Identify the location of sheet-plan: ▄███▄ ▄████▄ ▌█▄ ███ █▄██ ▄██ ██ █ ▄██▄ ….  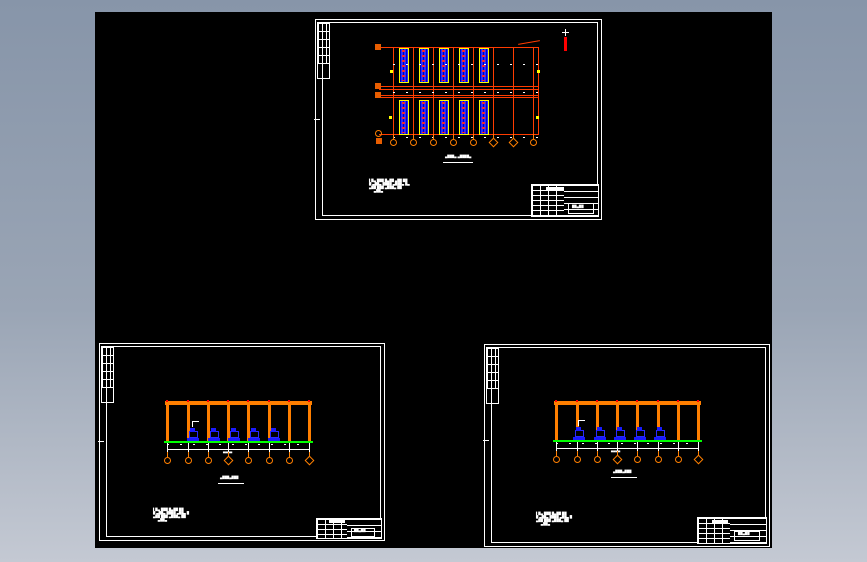
(458, 119).